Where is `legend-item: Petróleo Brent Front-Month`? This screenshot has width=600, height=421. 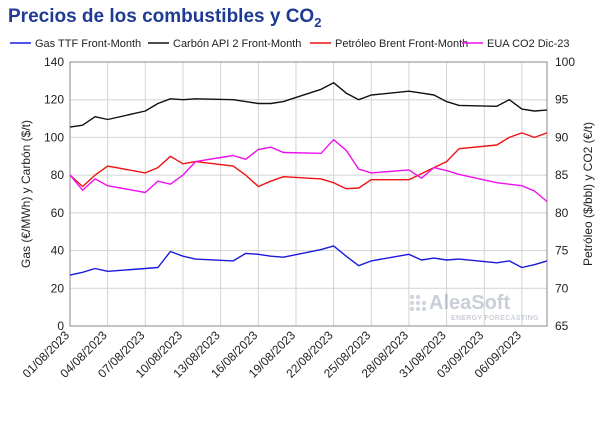 legend-item: Petróleo Brent Front-Month is located at coordinates (389, 44).